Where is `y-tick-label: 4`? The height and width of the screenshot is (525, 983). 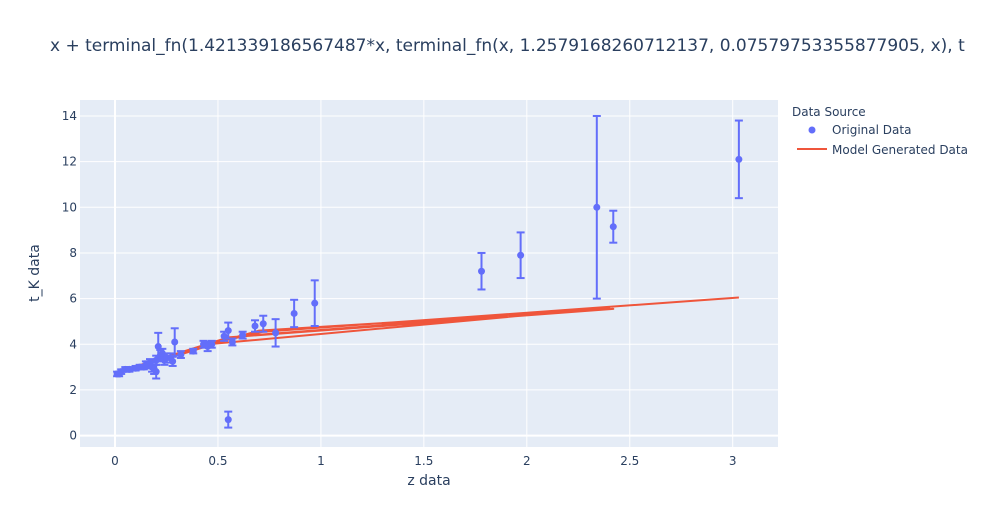 y-tick-label: 4 is located at coordinates (73, 344).